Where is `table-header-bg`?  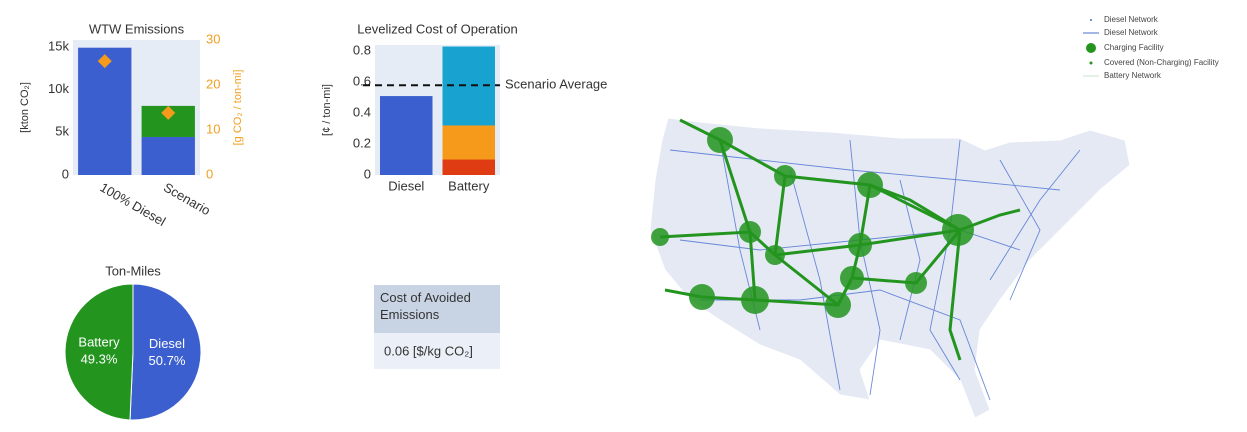 table-header-bg is located at coordinates (437, 309).